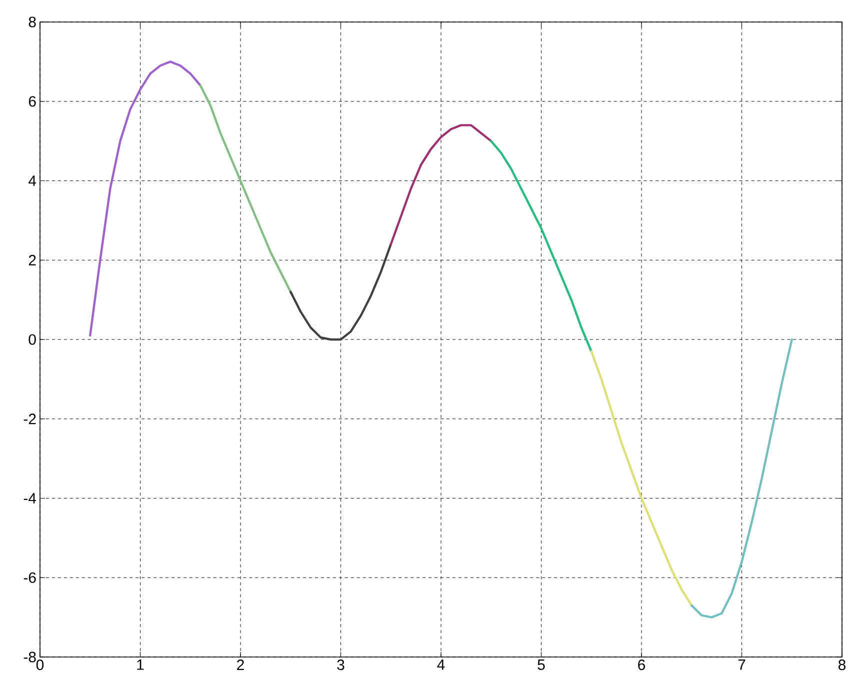 This screenshot has width=855, height=690. What do you see at coordinates (32, 260) in the screenshot?
I see `y-tick-label: 2` at bounding box center [32, 260].